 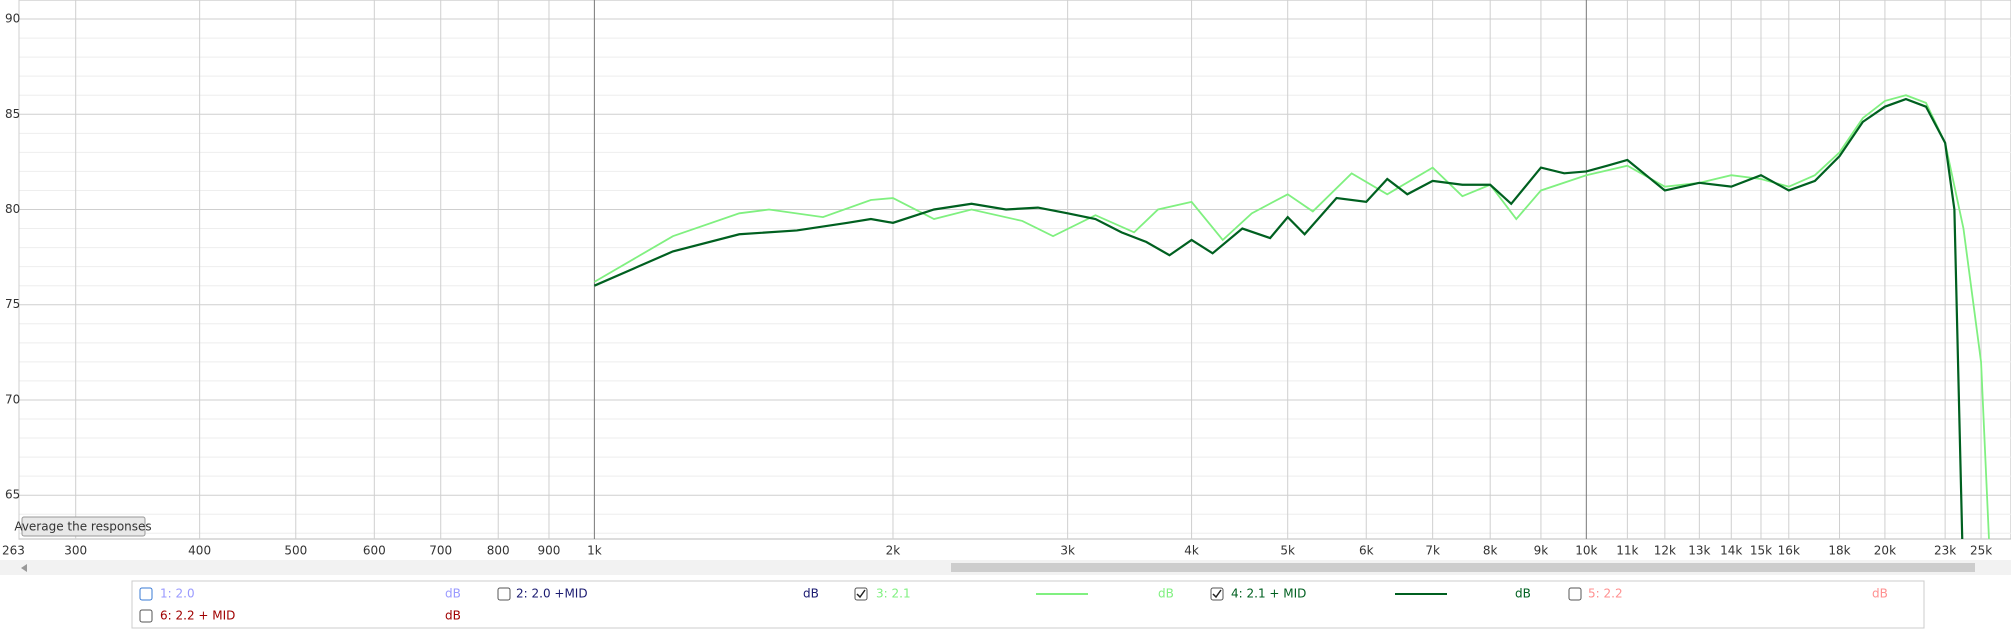 I want to click on x-tick-label: 8k, so click(x=1490, y=551).